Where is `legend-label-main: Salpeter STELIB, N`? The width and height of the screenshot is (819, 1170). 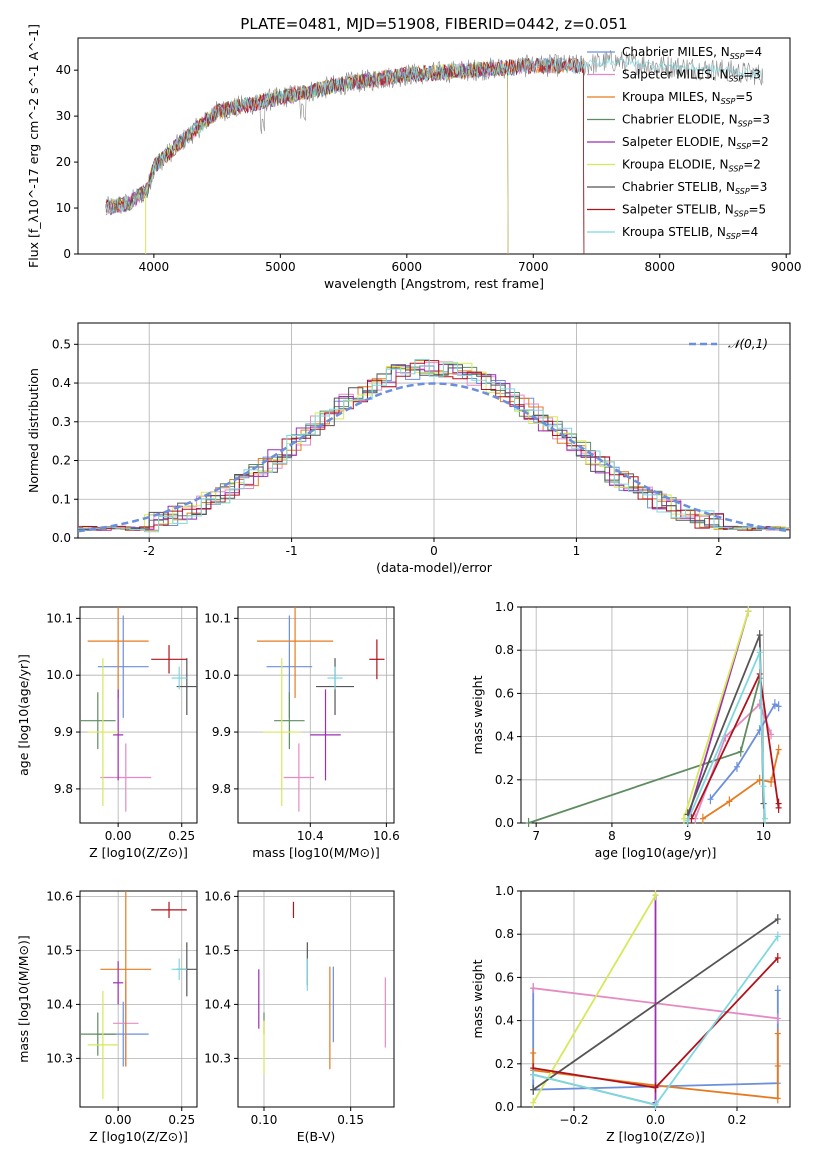
legend-label-main: Salpeter STELIB, N is located at coordinates (678, 210).